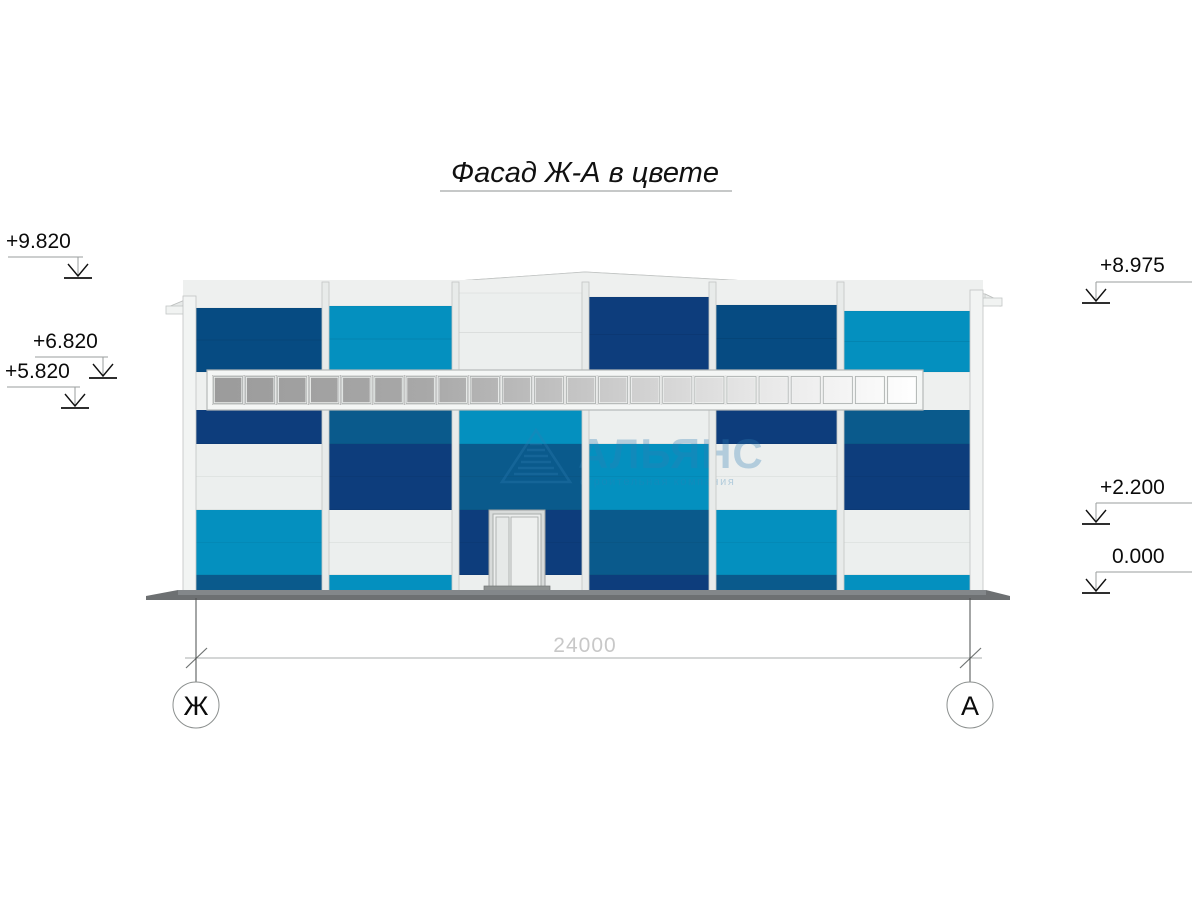 This screenshot has height=900, width=1200. I want to click on axis-a-circle, so click(970, 705).